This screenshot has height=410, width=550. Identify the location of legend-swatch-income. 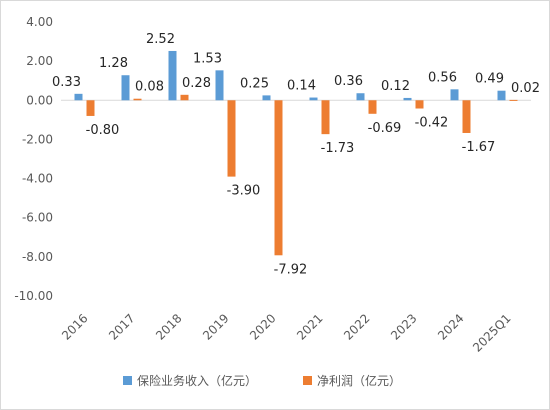
(127, 380).